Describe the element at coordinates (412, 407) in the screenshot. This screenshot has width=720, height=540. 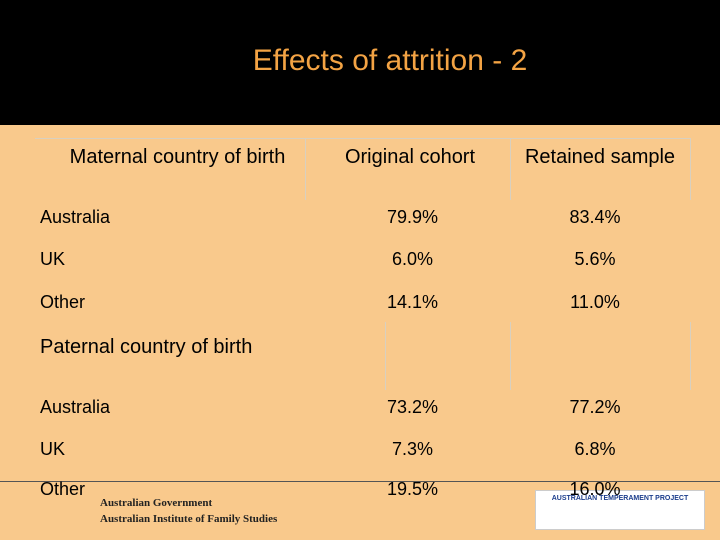
I see `value-cell: 73.2%` at that location.